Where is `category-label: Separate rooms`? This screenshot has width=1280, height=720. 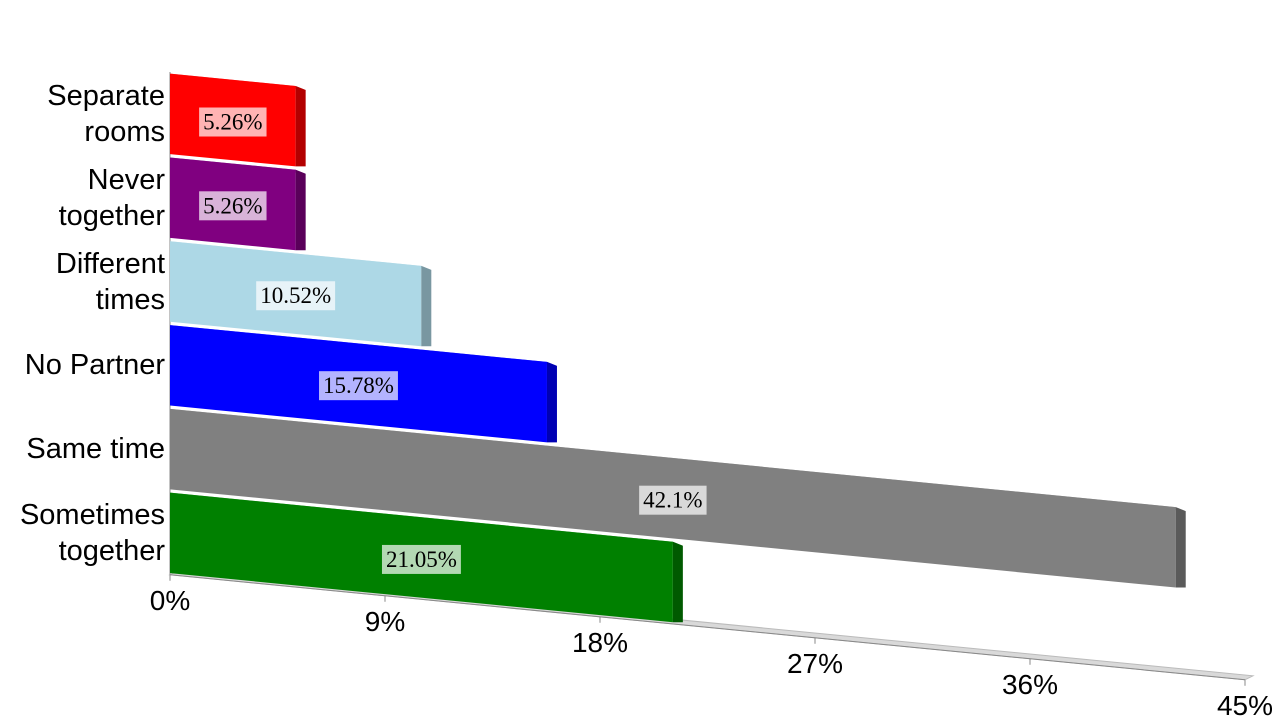
category-label: Separate rooms is located at coordinates (106, 113).